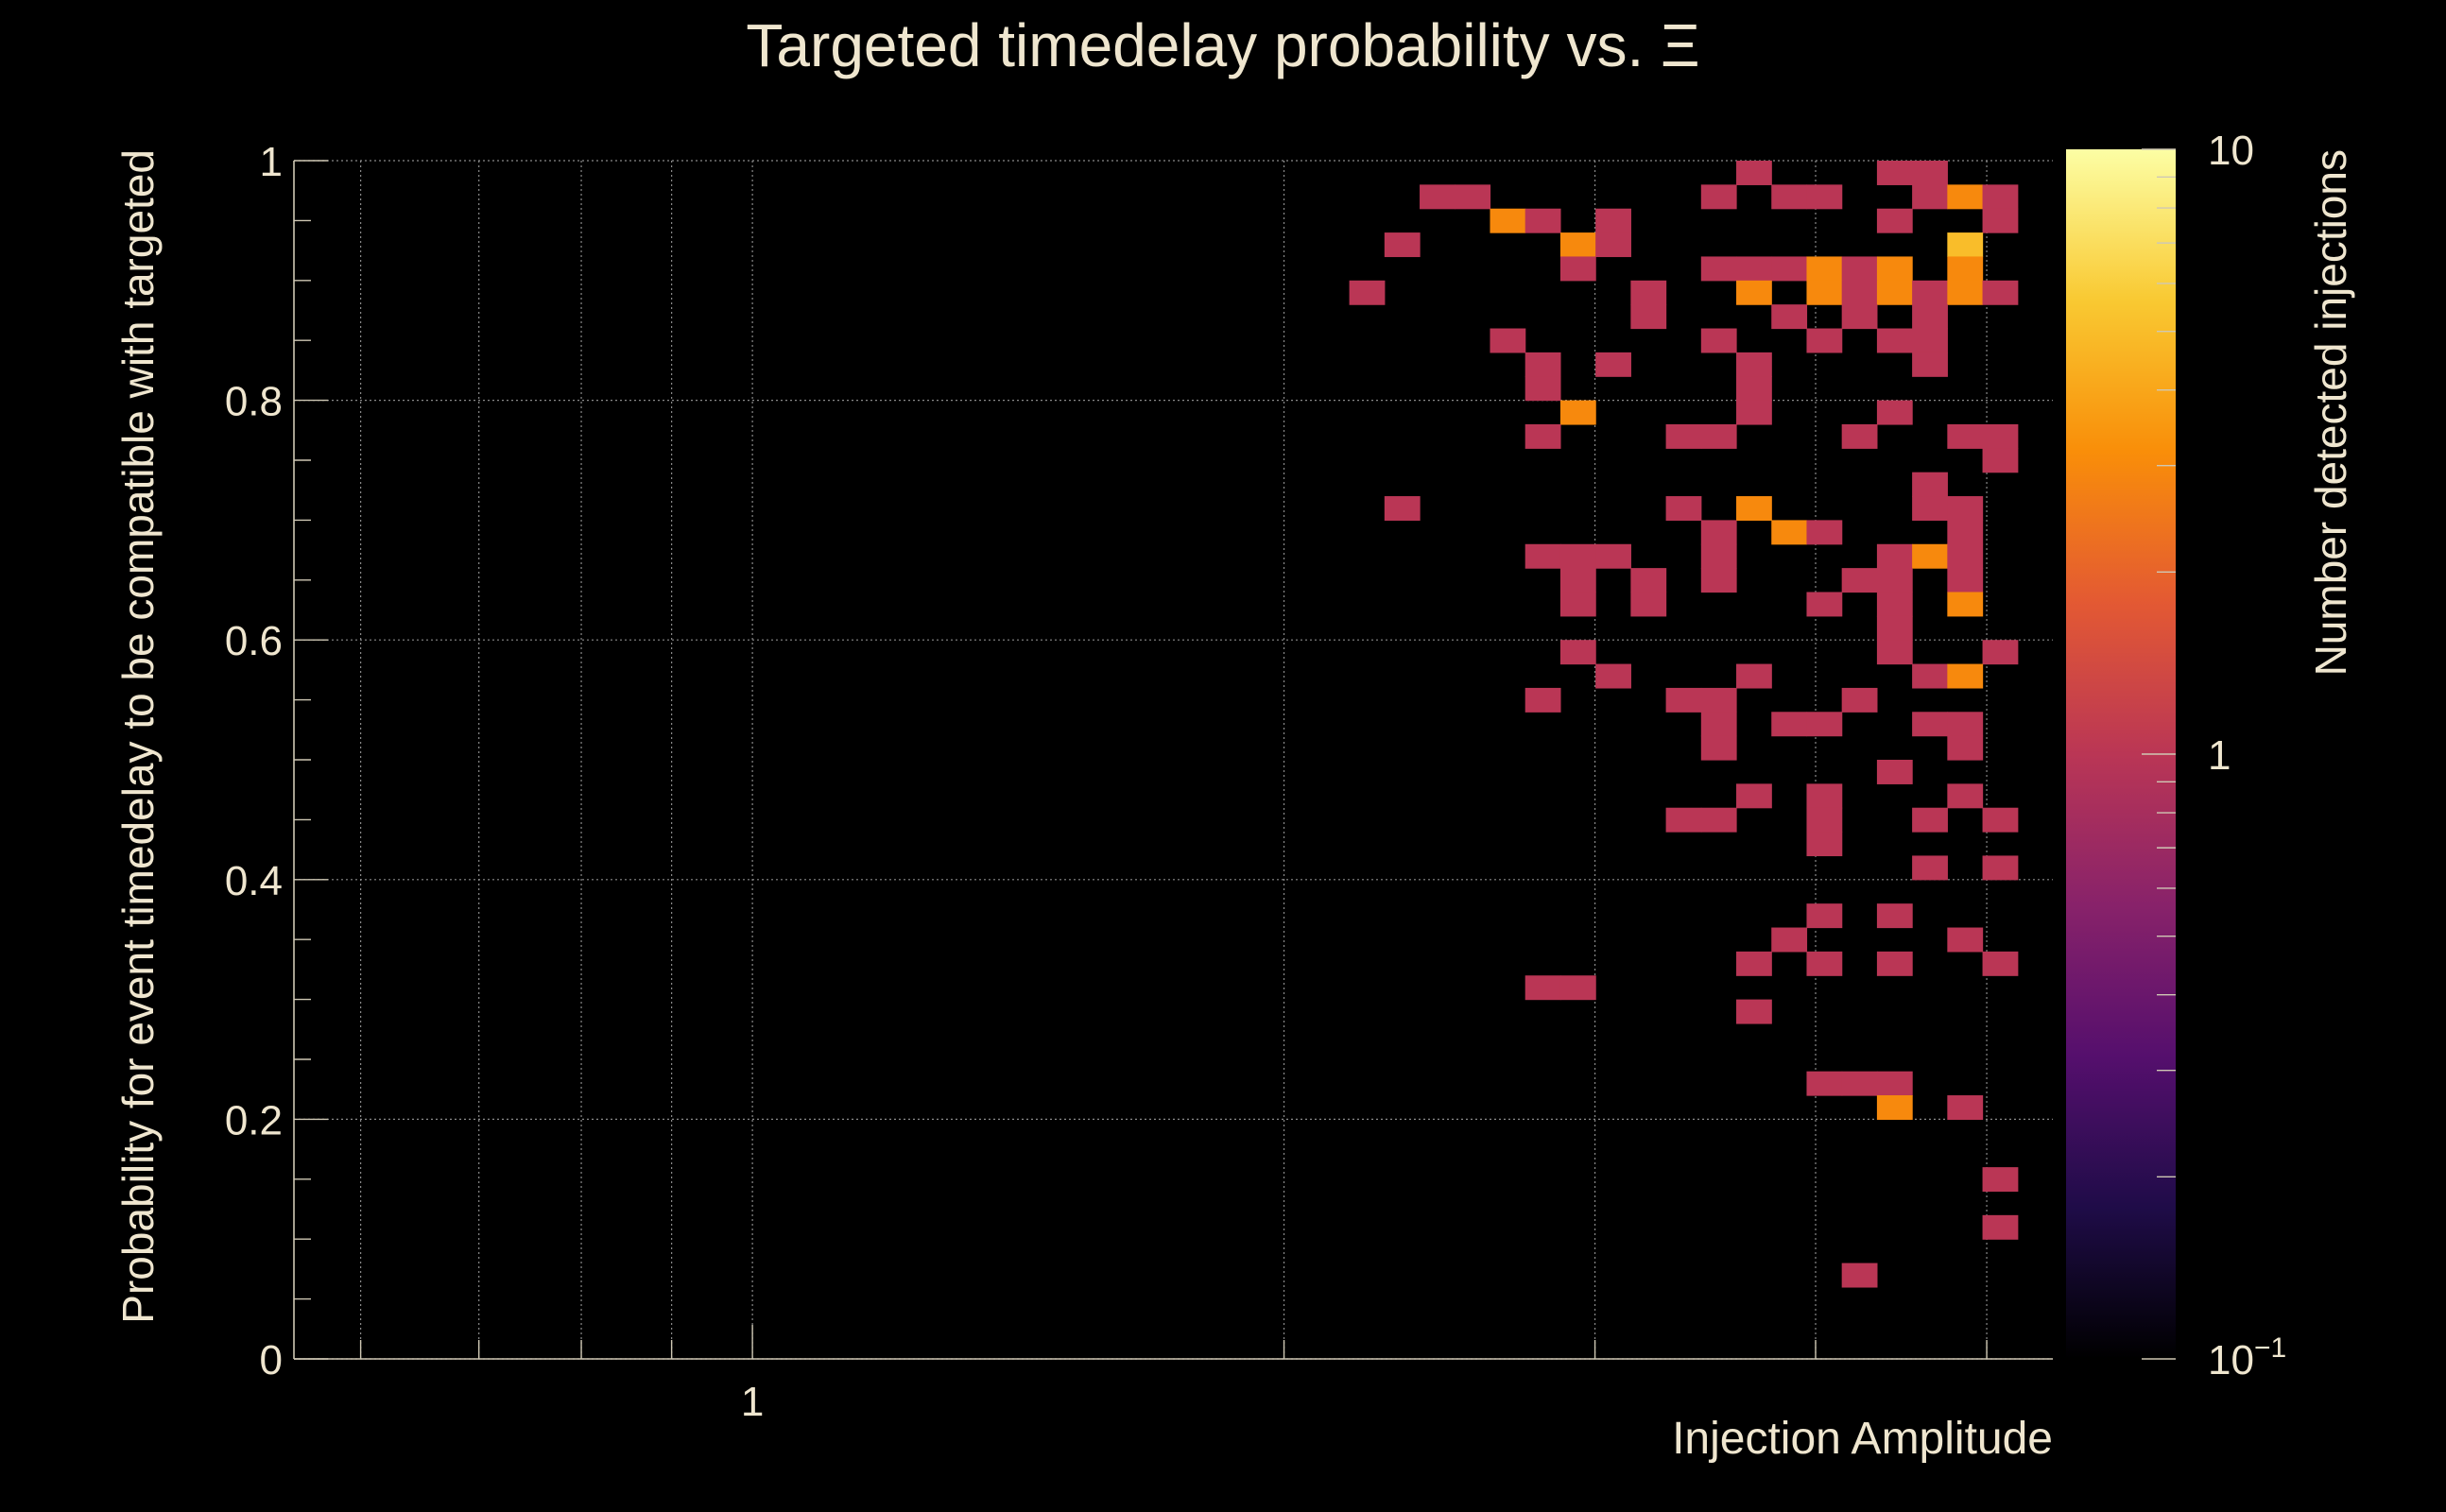 Image resolution: width=2446 pixels, height=1512 pixels. I want to click on chart-title: Targeted timedelay probability vs. Ξ, so click(1222, 45).